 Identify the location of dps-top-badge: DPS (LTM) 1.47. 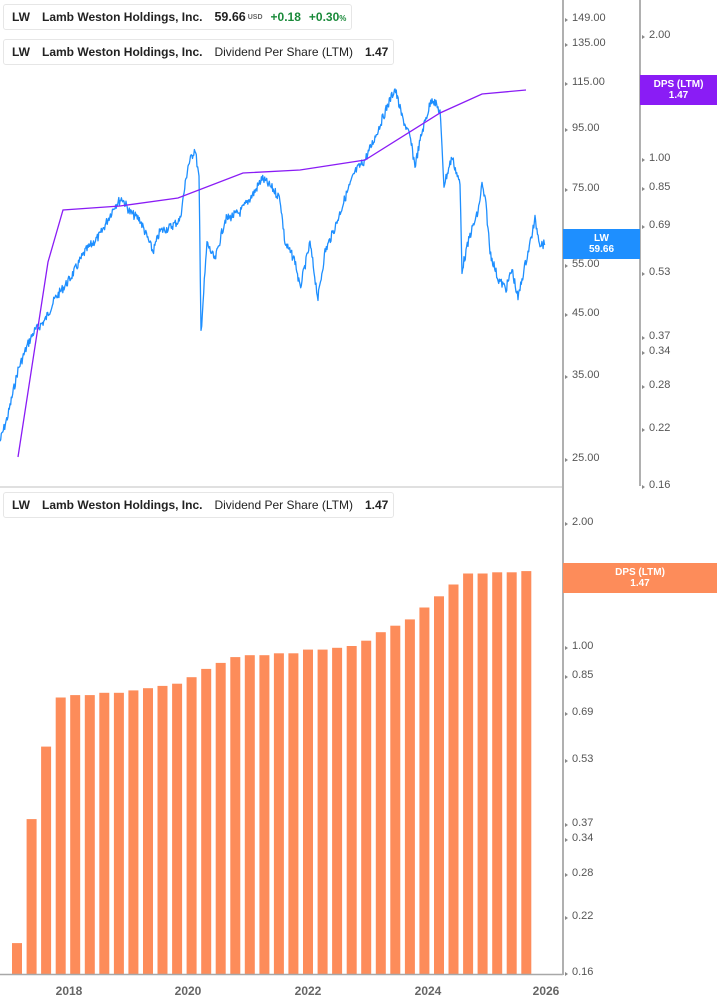
(678, 90).